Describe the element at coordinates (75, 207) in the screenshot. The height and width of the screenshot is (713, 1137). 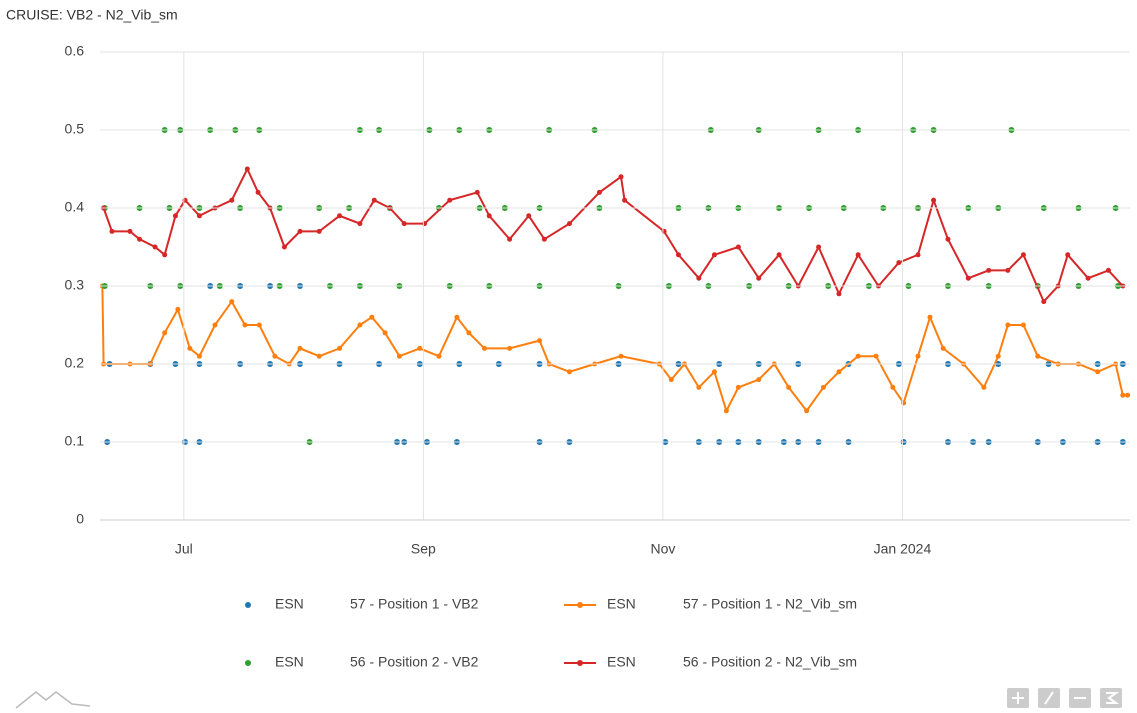
I see `y-tick-label: 0.4` at that location.